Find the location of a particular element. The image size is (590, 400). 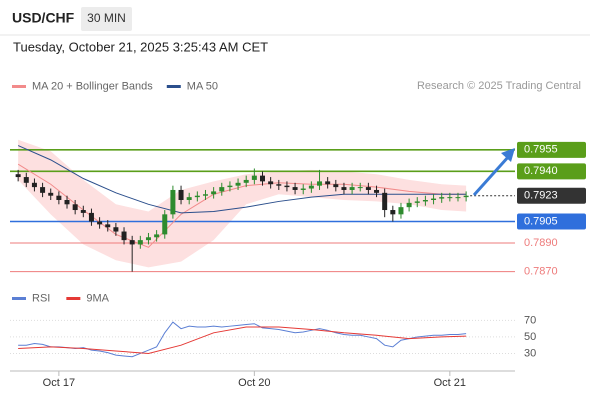

forecast-arrow is located at coordinates (491, 175).